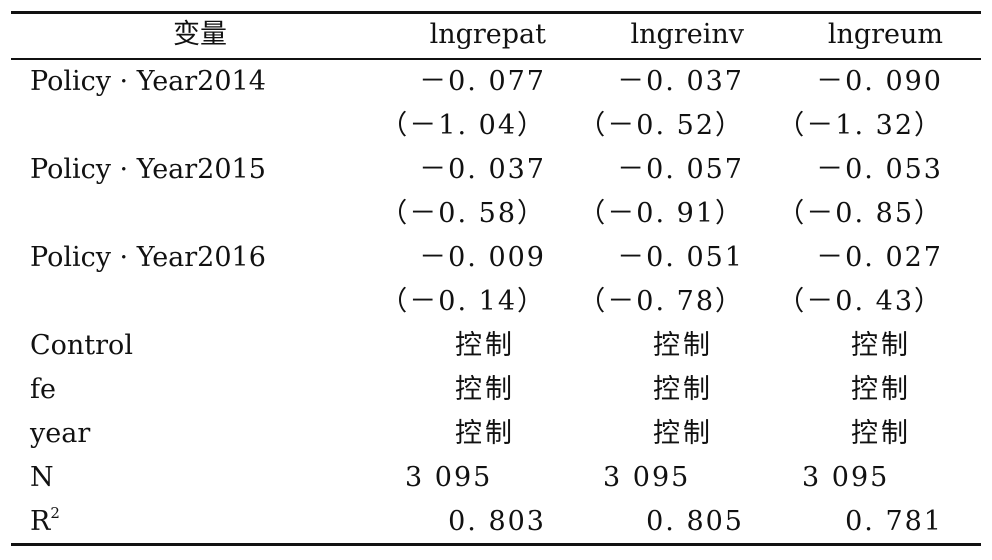 The width and height of the screenshot is (992, 560). What do you see at coordinates (860, 125) in the screenshot?
I see `tstat-cell: （－1. 32）` at bounding box center [860, 125].